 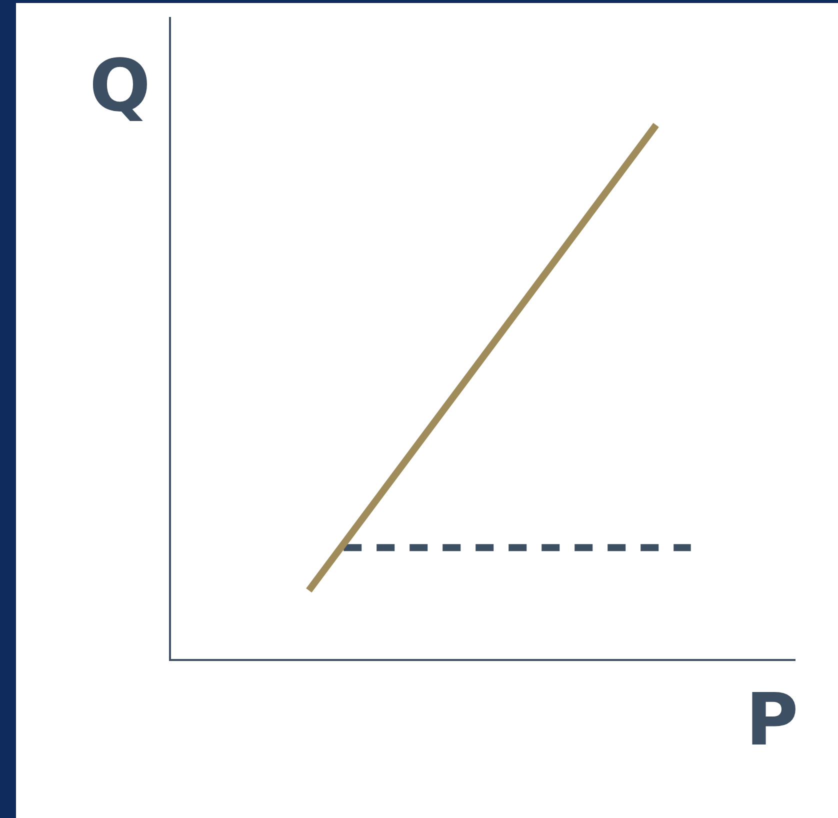 What do you see at coordinates (120, 86) in the screenshot?
I see `y-axis-title: Q` at bounding box center [120, 86].